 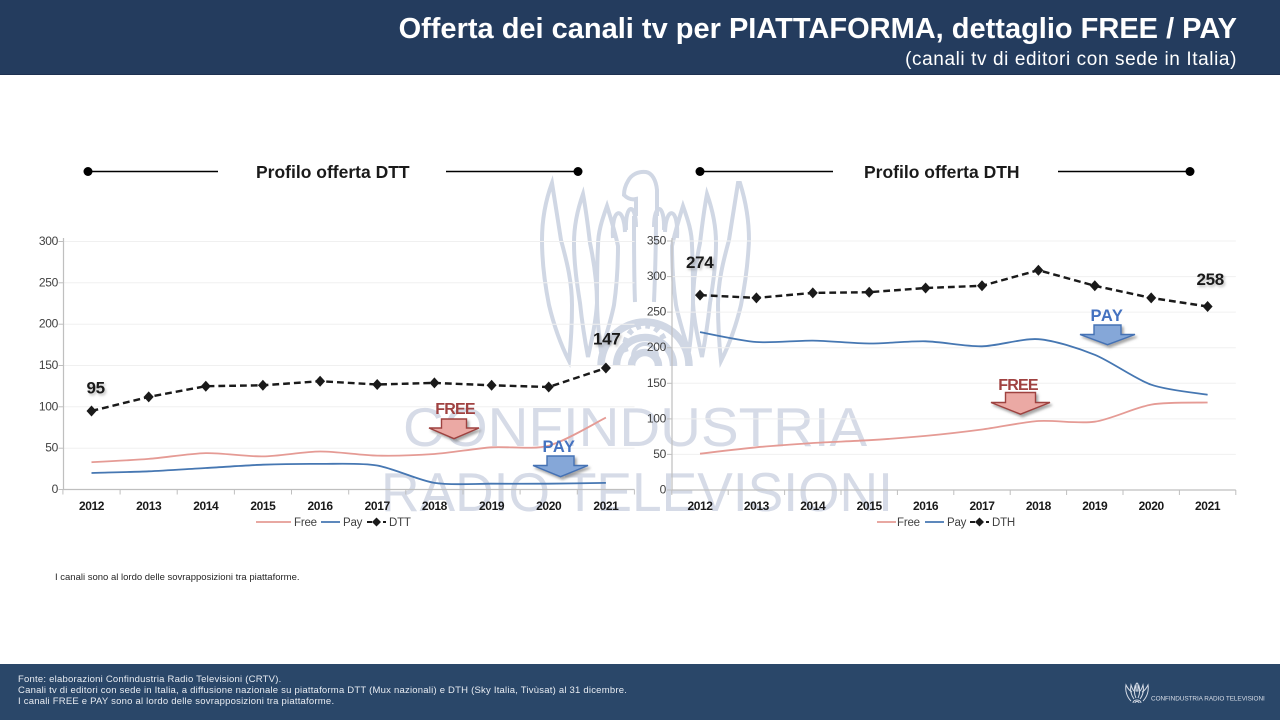 What do you see at coordinates (1208, 699) in the screenshot?
I see `svg-text:CONFINDUSTRIA RADIO TELEVISION: CONFINDUSTRIA RADIO TELEVISIONI` at bounding box center [1208, 699].